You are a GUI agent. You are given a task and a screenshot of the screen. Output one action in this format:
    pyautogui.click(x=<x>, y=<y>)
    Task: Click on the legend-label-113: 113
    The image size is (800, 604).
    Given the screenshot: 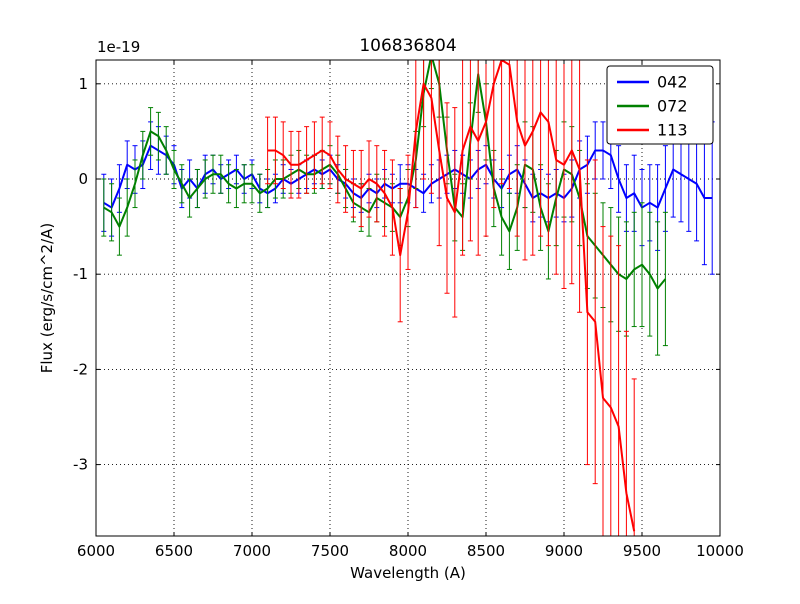 What is the action you would take?
    pyautogui.click(x=672, y=130)
    